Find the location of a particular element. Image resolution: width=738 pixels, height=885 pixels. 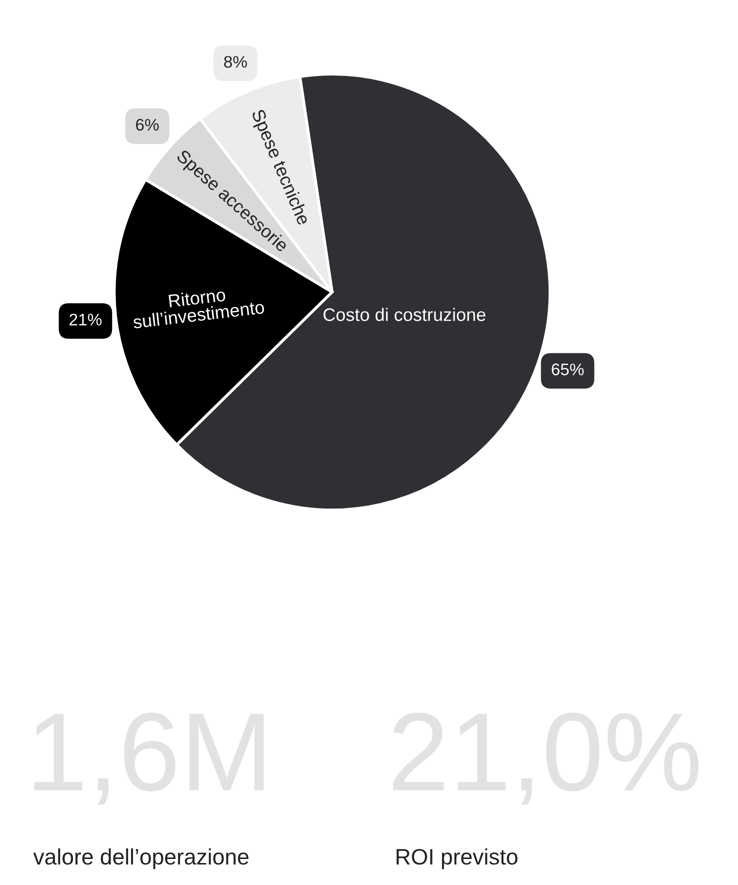

data-label: 8% is located at coordinates (235, 62).